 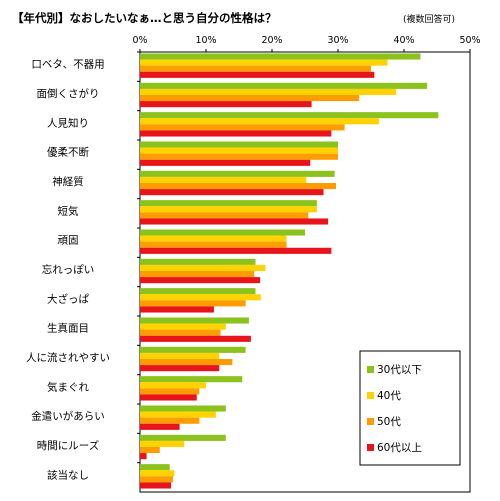 I want to click on category-label: 神経質, so click(x=68, y=181).